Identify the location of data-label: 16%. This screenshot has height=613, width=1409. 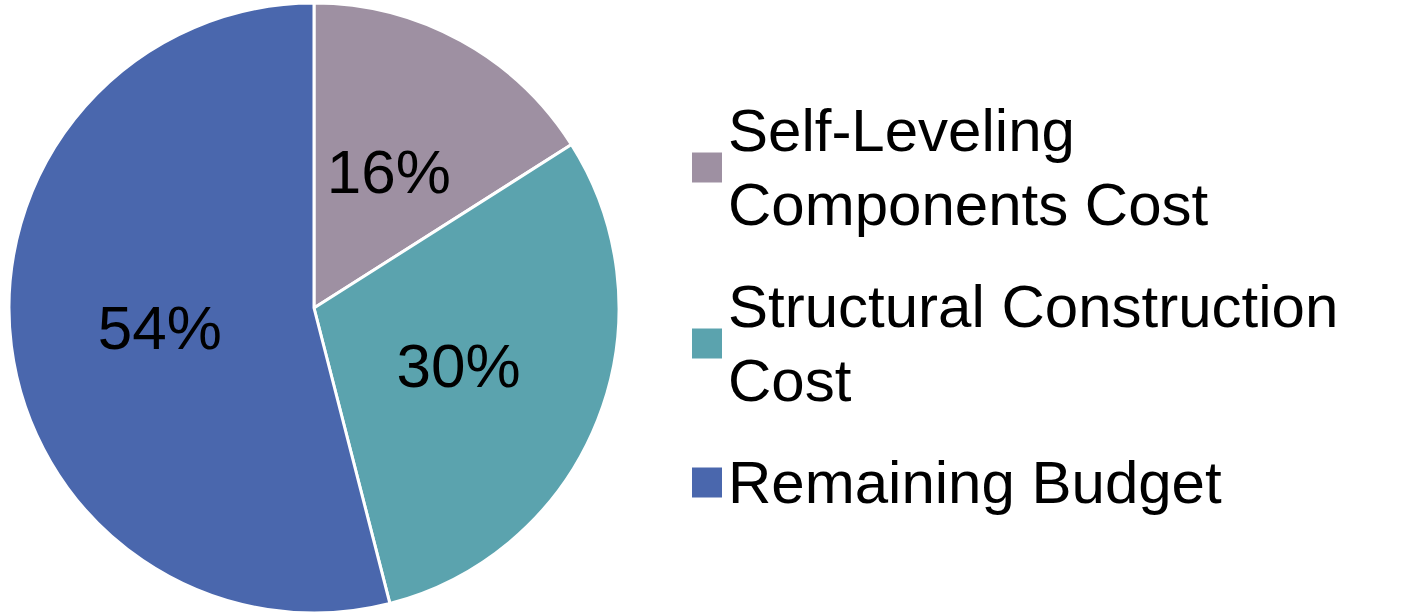
(388, 172).